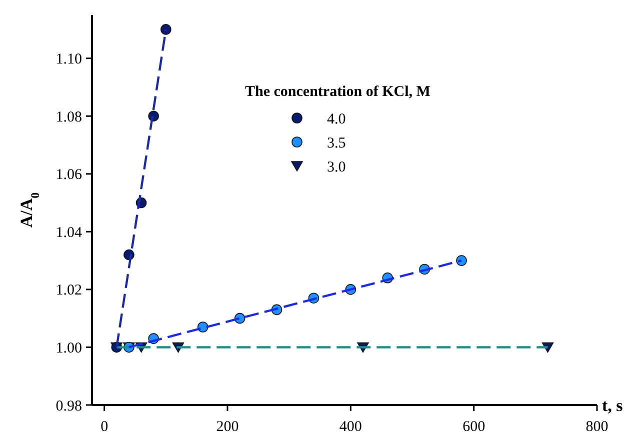 The image size is (632, 438). What do you see at coordinates (69, 290) in the screenshot?
I see `y-tick-label: 1.02` at bounding box center [69, 290].